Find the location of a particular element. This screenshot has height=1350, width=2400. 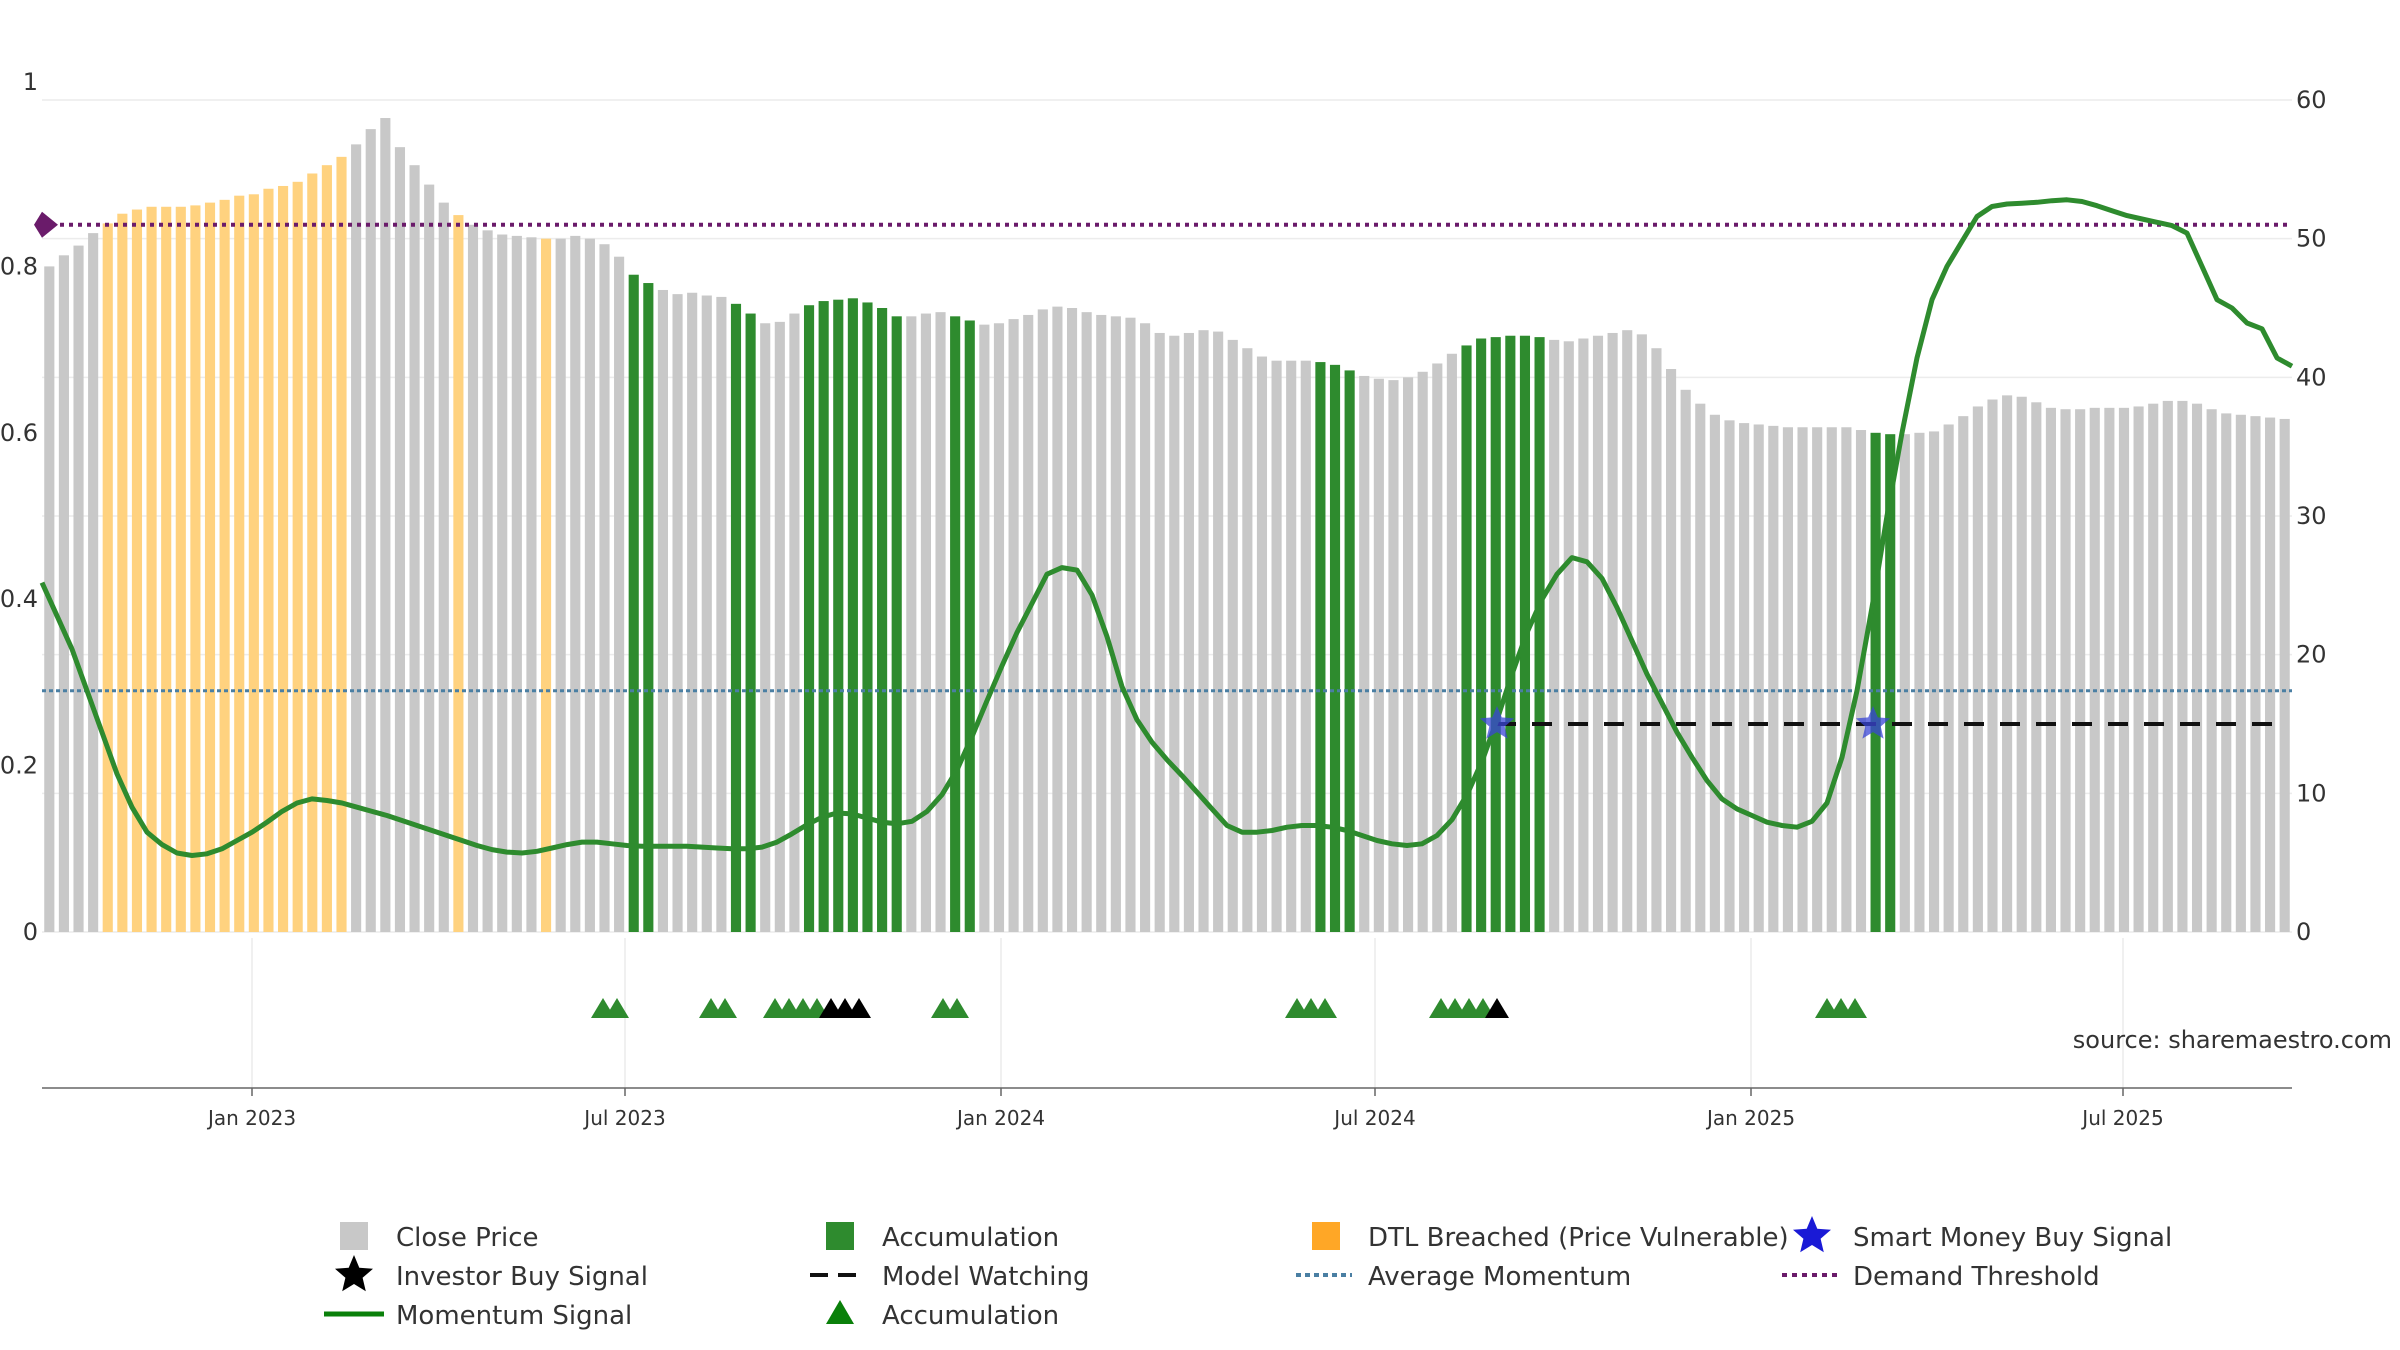

signal-markers is located at coordinates (1685, 722).